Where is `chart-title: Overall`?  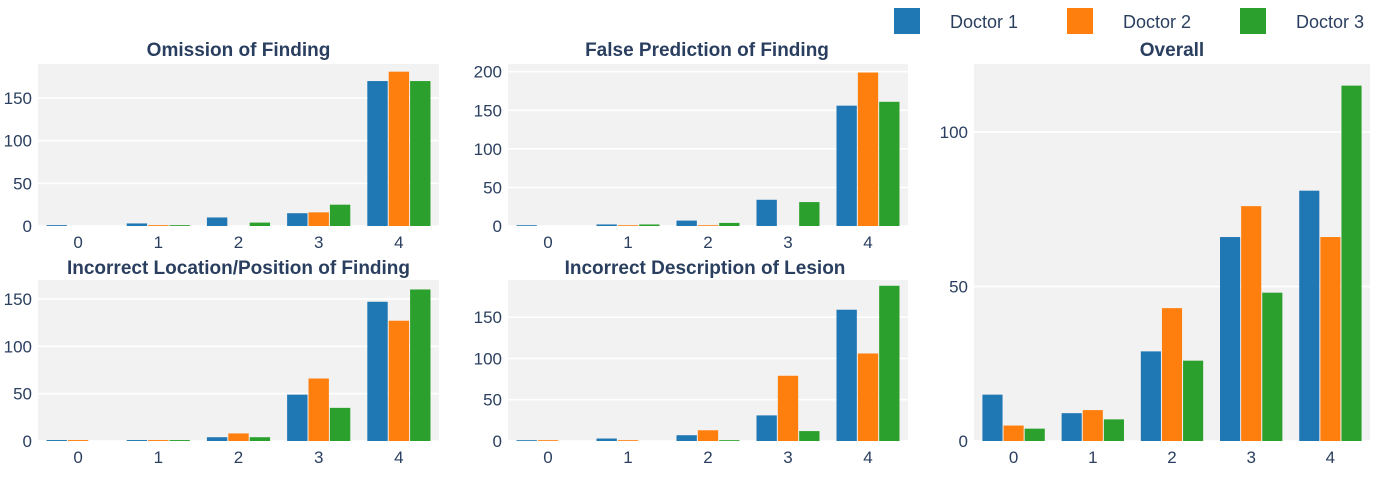 chart-title: Overall is located at coordinates (1172, 50).